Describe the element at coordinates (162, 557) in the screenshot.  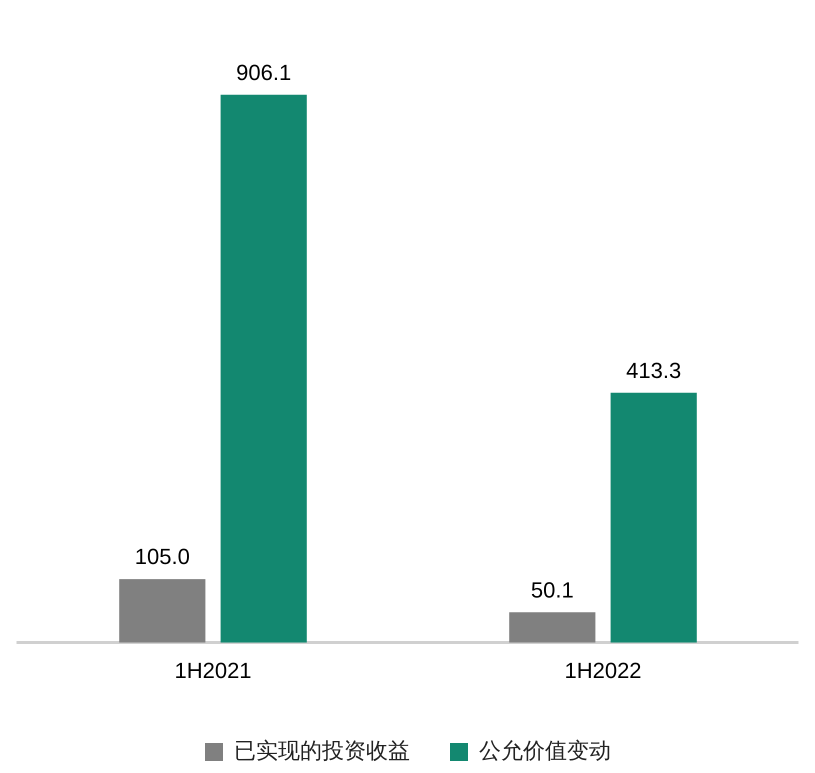
I see `data-label: 105.0` at that location.